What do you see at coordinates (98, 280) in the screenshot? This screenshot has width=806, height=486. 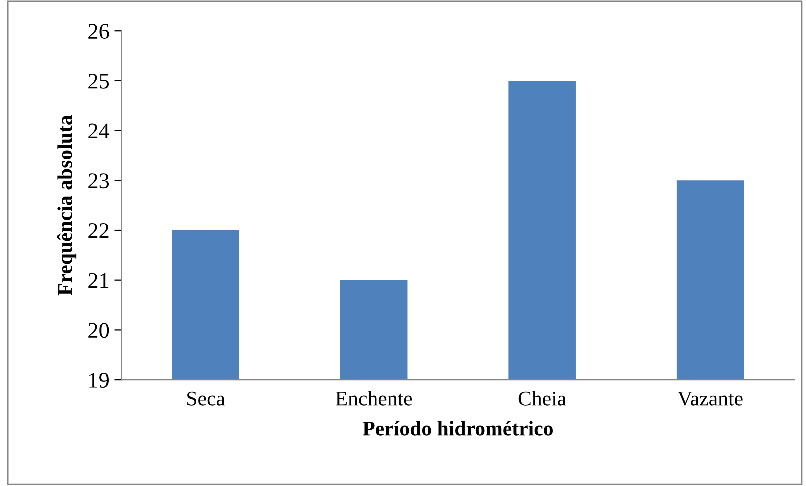 I see `y-tick-label: 21` at bounding box center [98, 280].